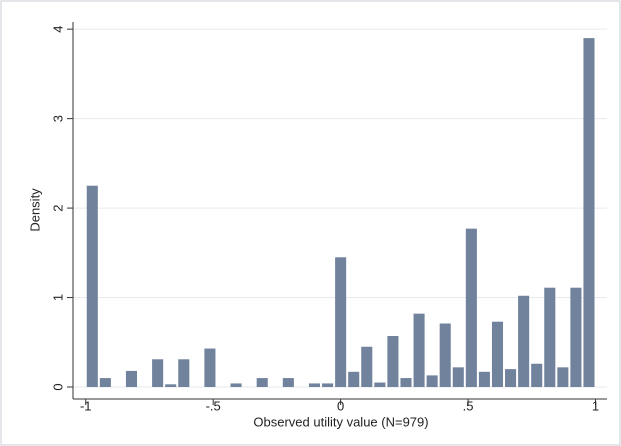 This screenshot has height=446, width=621. What do you see at coordinates (595, 405) in the screenshot?
I see `x-tick-label: 1` at bounding box center [595, 405].